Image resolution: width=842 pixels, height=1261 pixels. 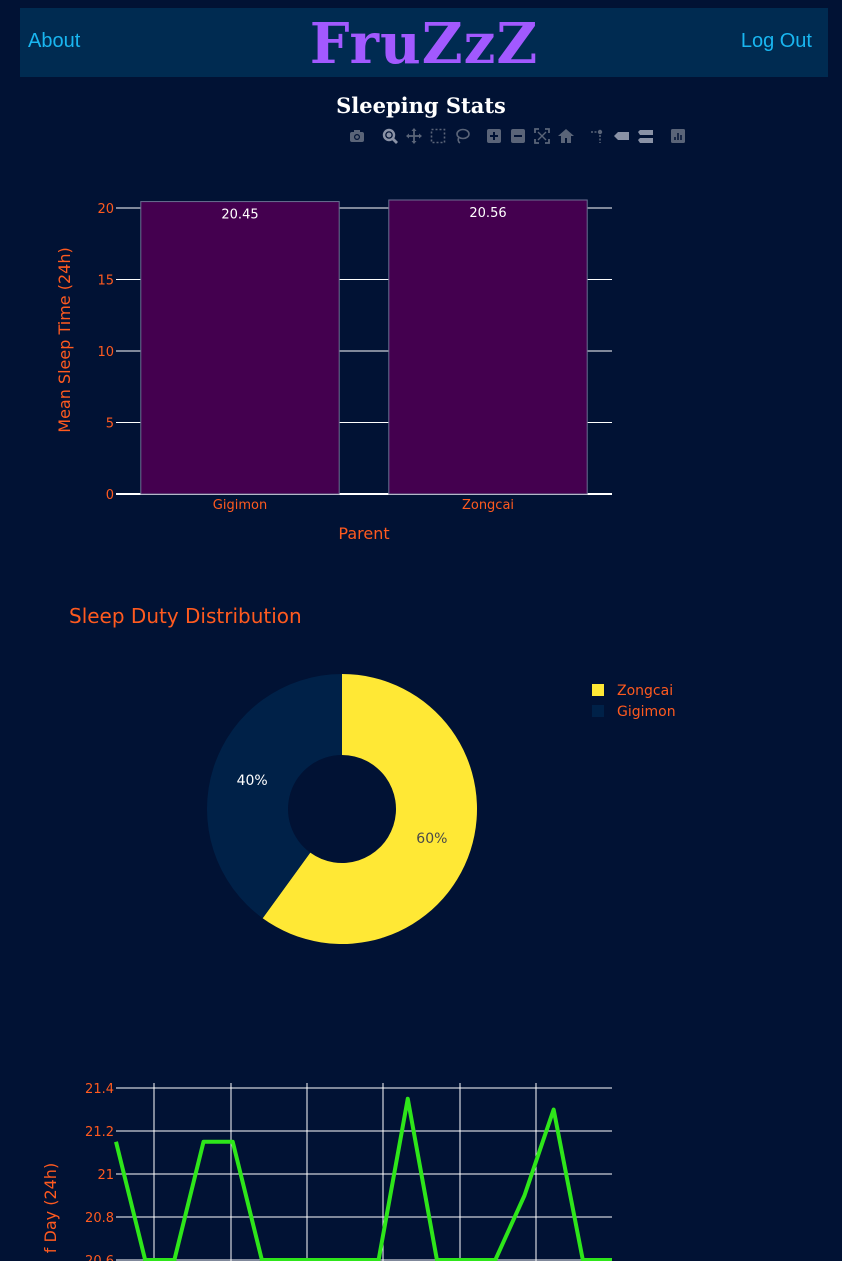 I want to click on brand-logo: FruZzZ, so click(x=424, y=44).